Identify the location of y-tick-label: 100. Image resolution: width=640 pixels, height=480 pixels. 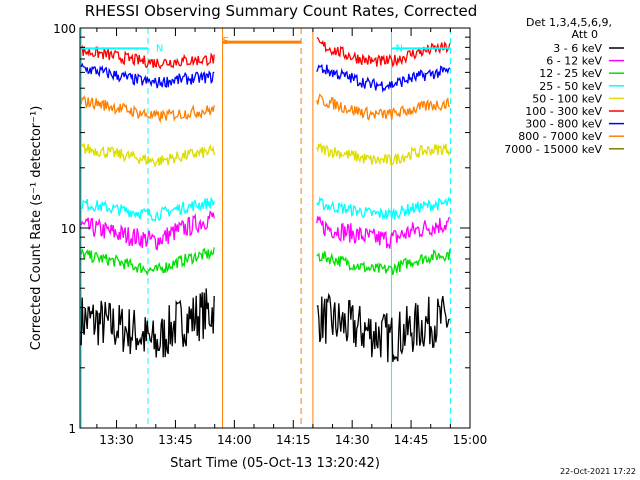
(64, 29).